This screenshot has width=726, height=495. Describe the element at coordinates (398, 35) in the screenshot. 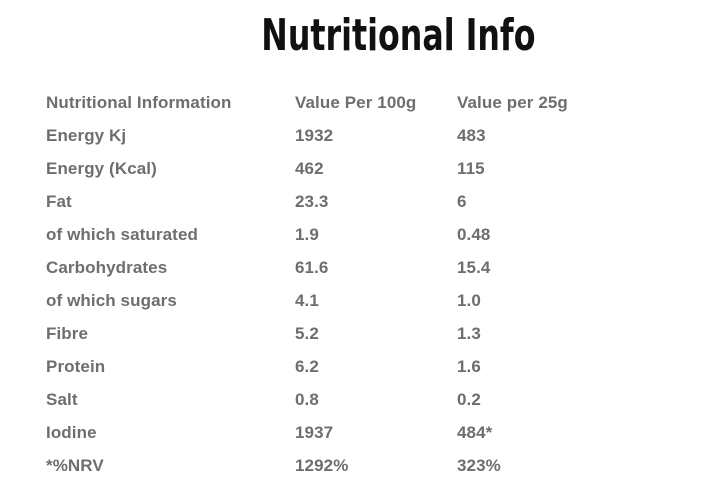

I see `page-title: Nutritional Info` at that location.